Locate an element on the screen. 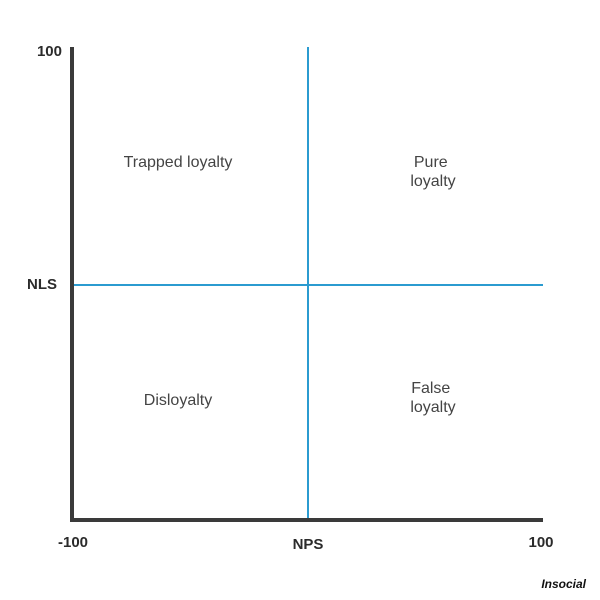 This screenshot has width=600, height=600. label-line: Trapped loyalty is located at coordinates (178, 162).